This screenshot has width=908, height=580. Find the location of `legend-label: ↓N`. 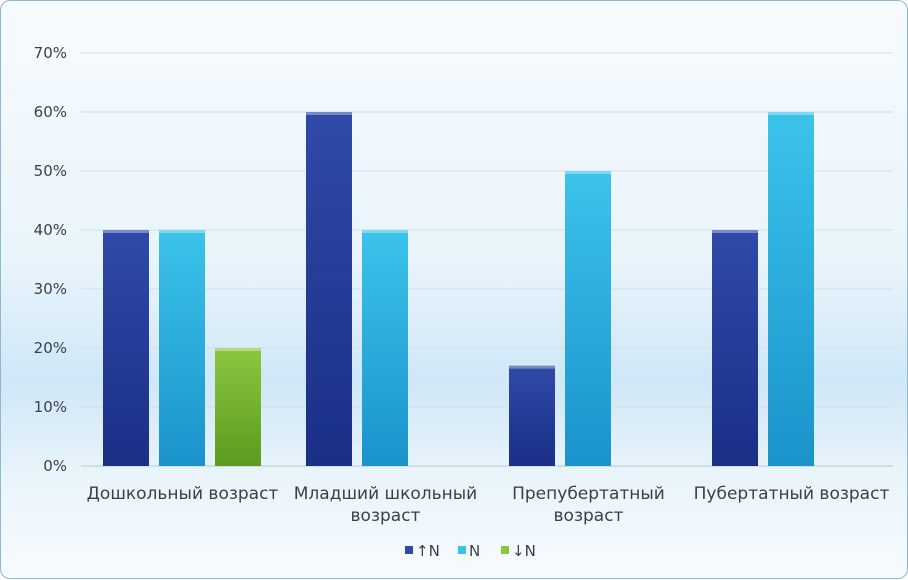

legend-label: ↓N is located at coordinates (524, 551).